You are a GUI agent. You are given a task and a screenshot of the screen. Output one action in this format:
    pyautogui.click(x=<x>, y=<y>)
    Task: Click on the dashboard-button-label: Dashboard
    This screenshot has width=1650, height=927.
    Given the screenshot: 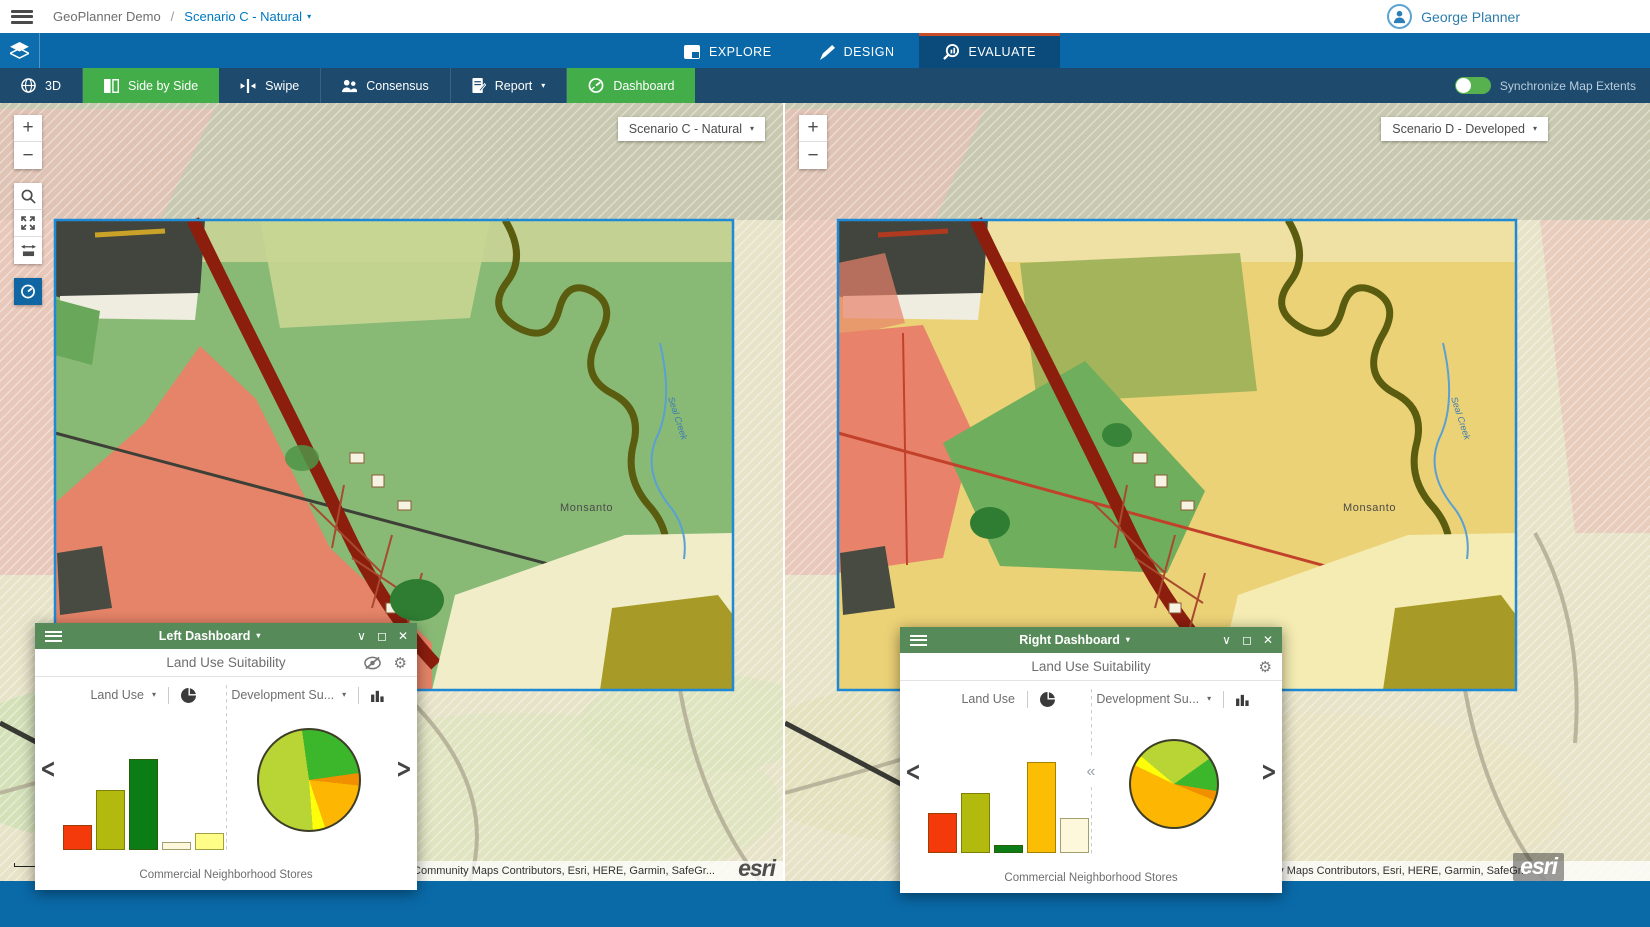 What is the action you would take?
    pyautogui.click(x=644, y=85)
    